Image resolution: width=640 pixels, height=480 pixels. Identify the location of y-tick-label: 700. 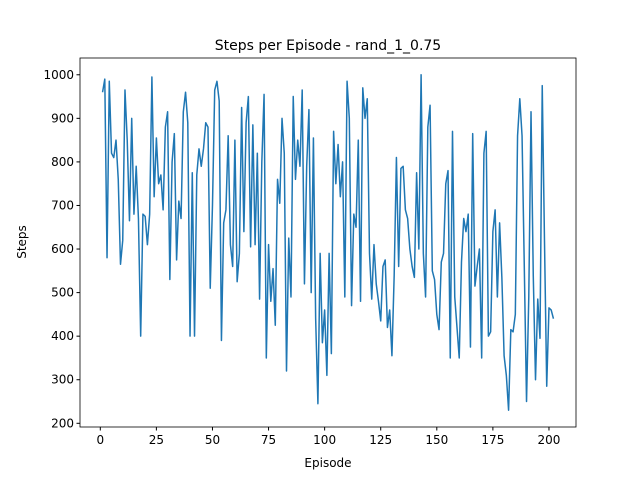
(62, 205).